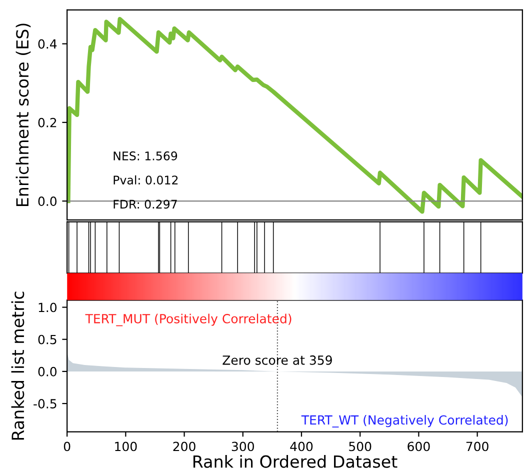 The width and height of the screenshot is (524, 475). What do you see at coordinates (477, 447) in the screenshot?
I see `x-tick-label: 700` at bounding box center [477, 447].